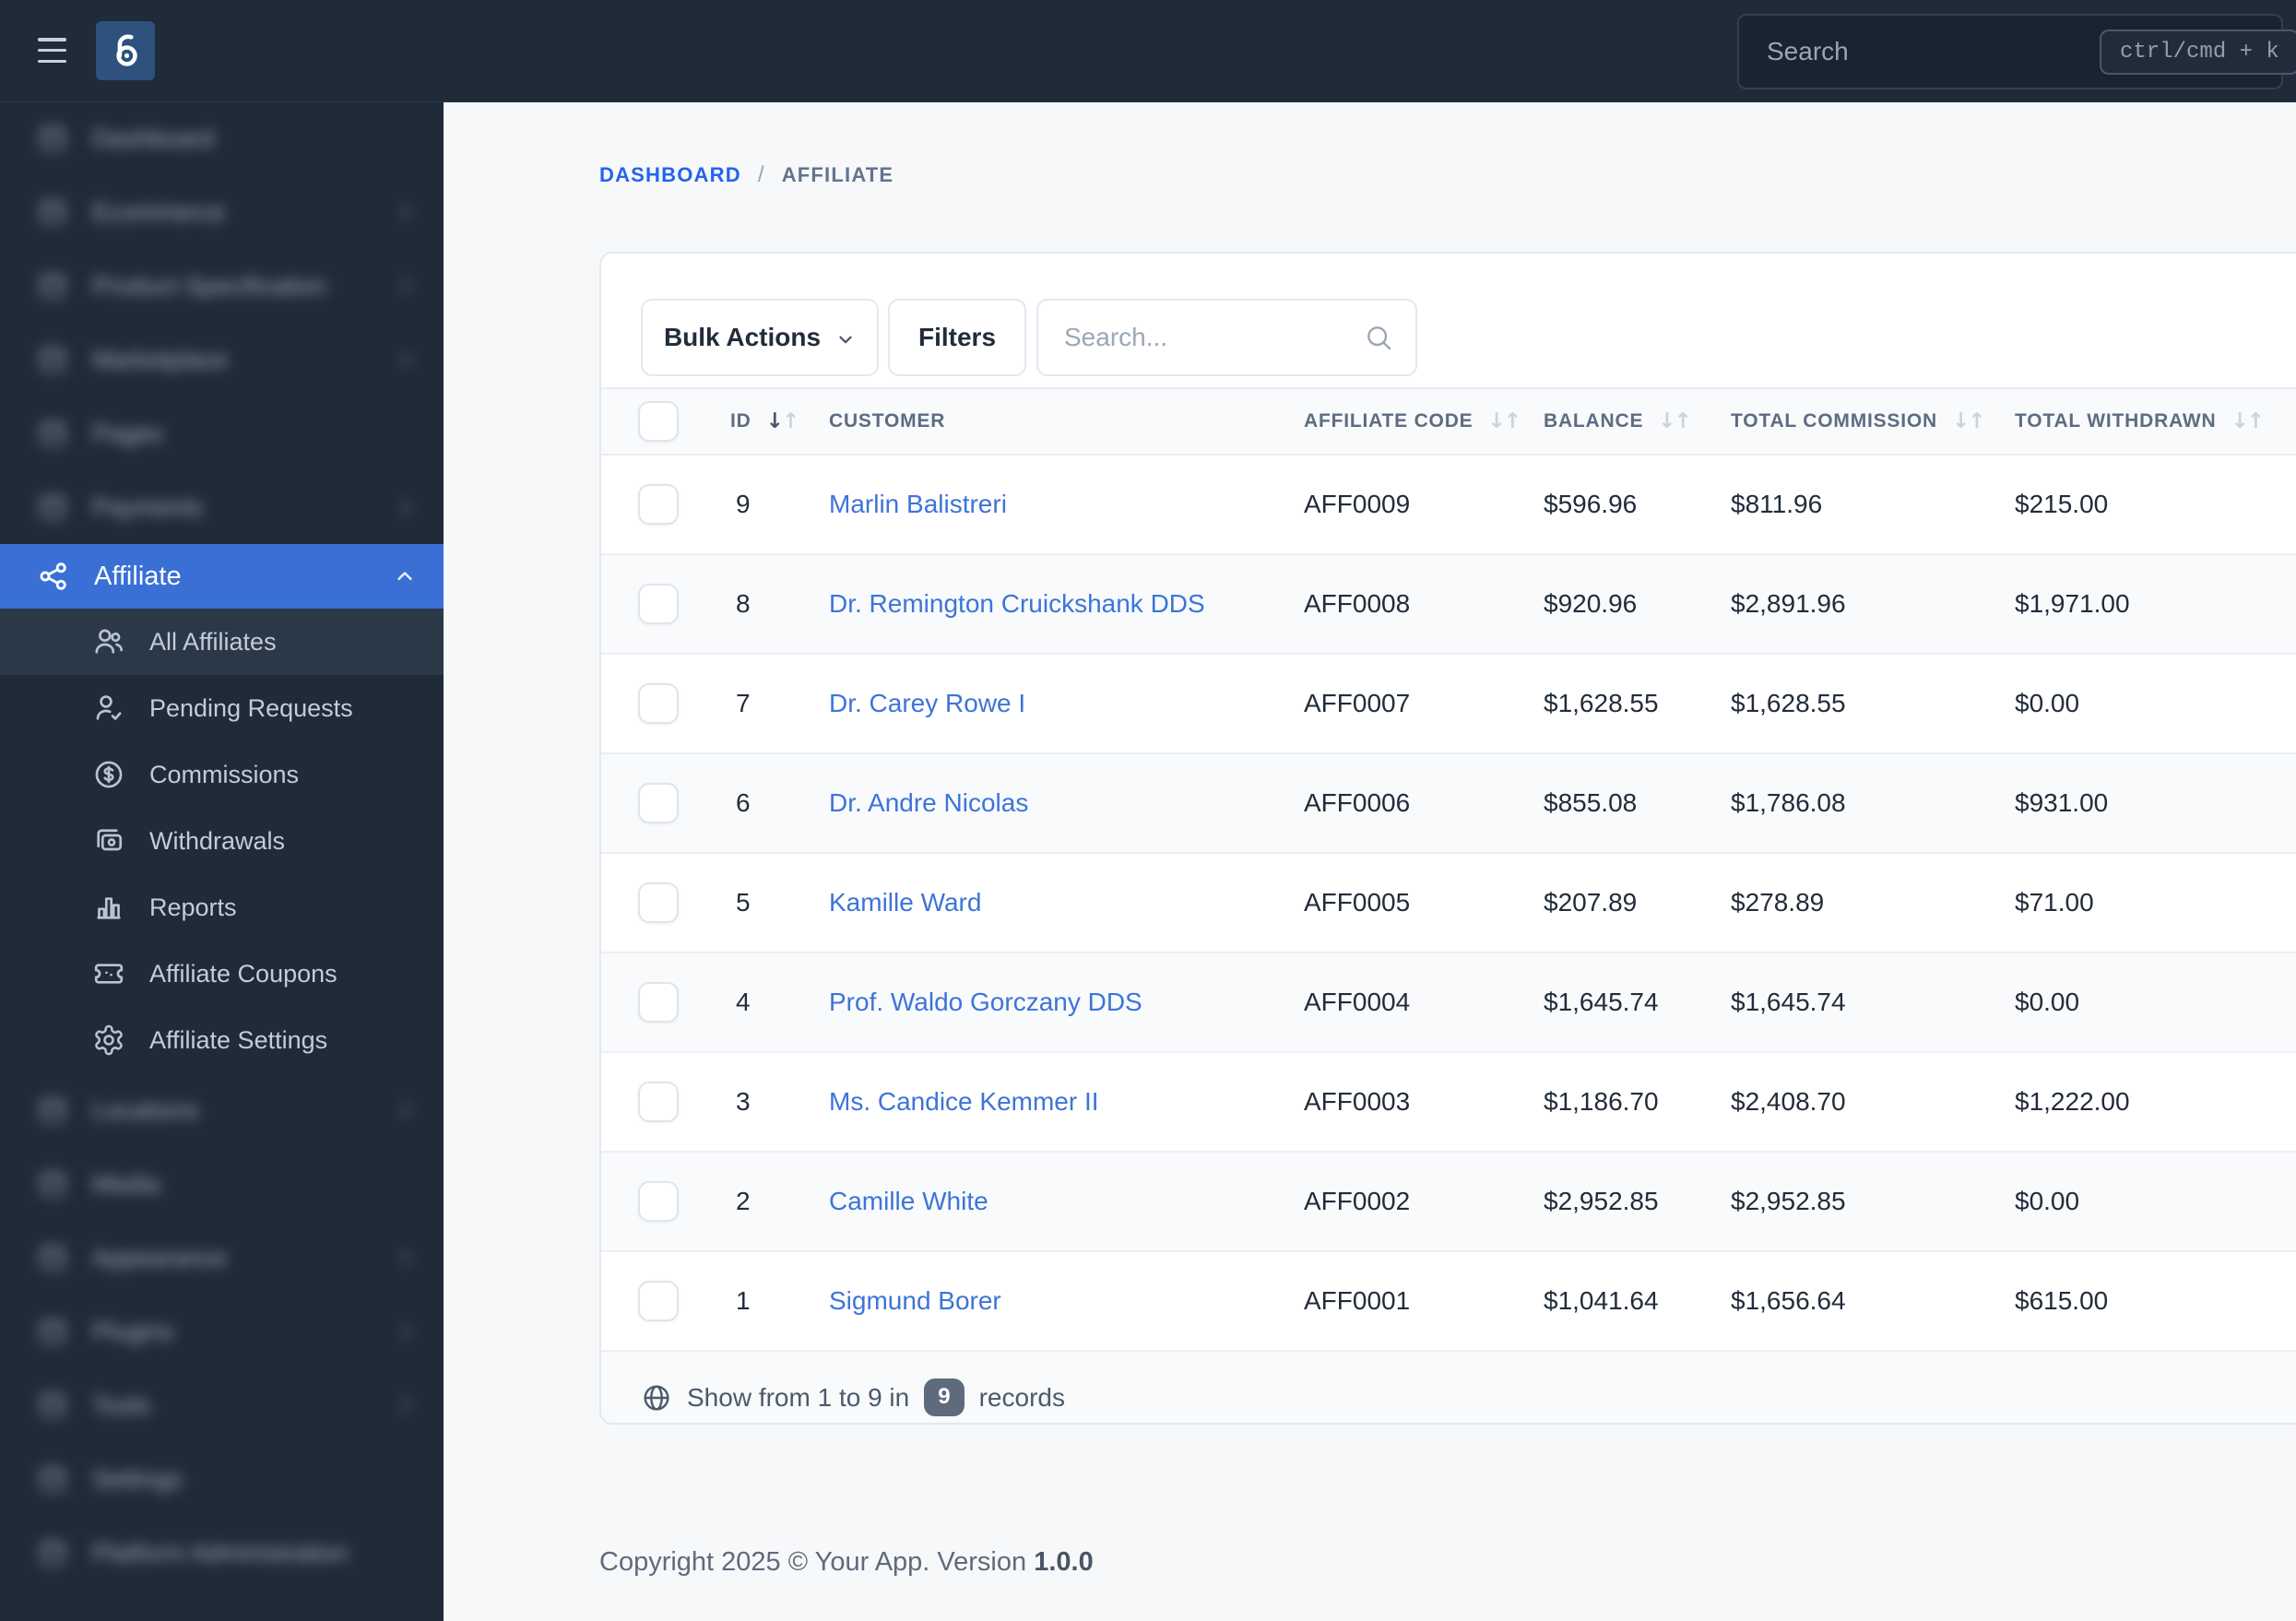 The width and height of the screenshot is (2296, 1621). What do you see at coordinates (918, 504) in the screenshot?
I see `customer-link: Marlin Balistreri` at bounding box center [918, 504].